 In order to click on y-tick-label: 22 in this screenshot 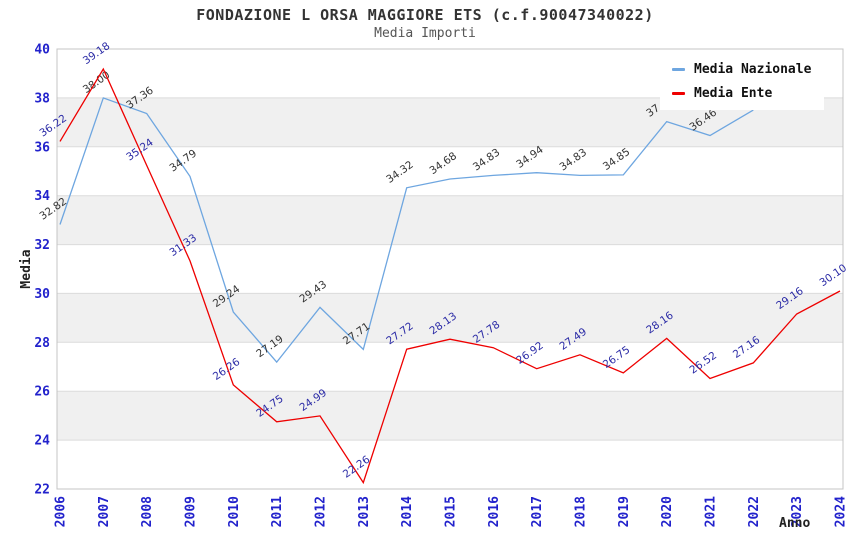, I will do `click(42, 490)`.